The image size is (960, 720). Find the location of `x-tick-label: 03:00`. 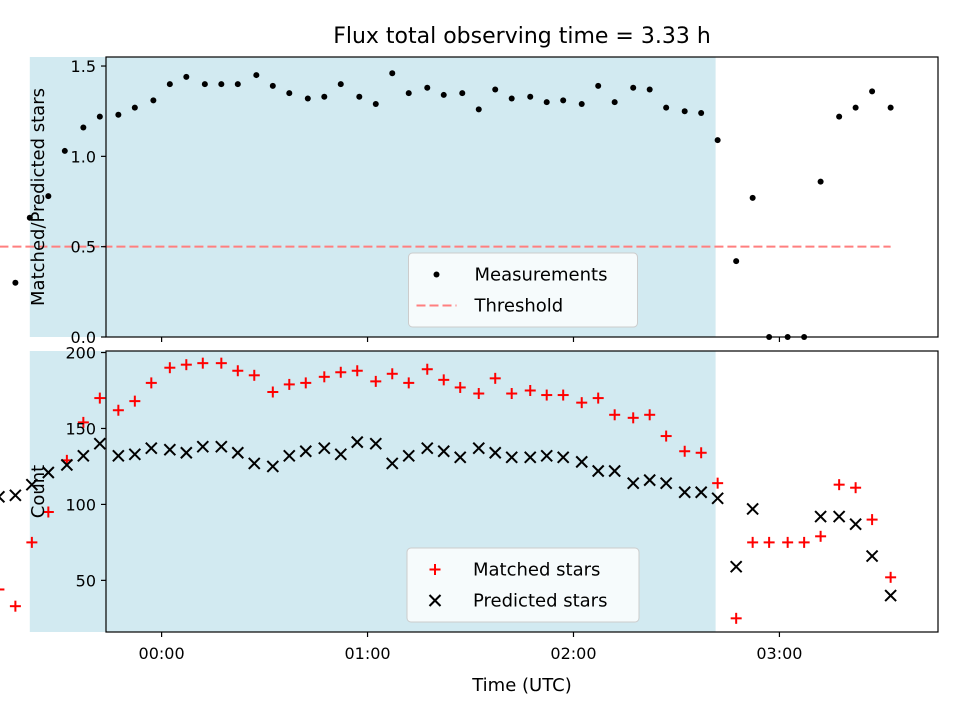

x-tick-label: 03:00 is located at coordinates (779, 653).